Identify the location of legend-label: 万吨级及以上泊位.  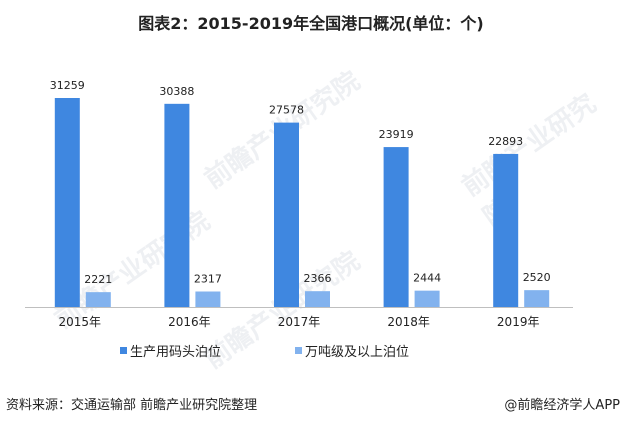
(357, 352).